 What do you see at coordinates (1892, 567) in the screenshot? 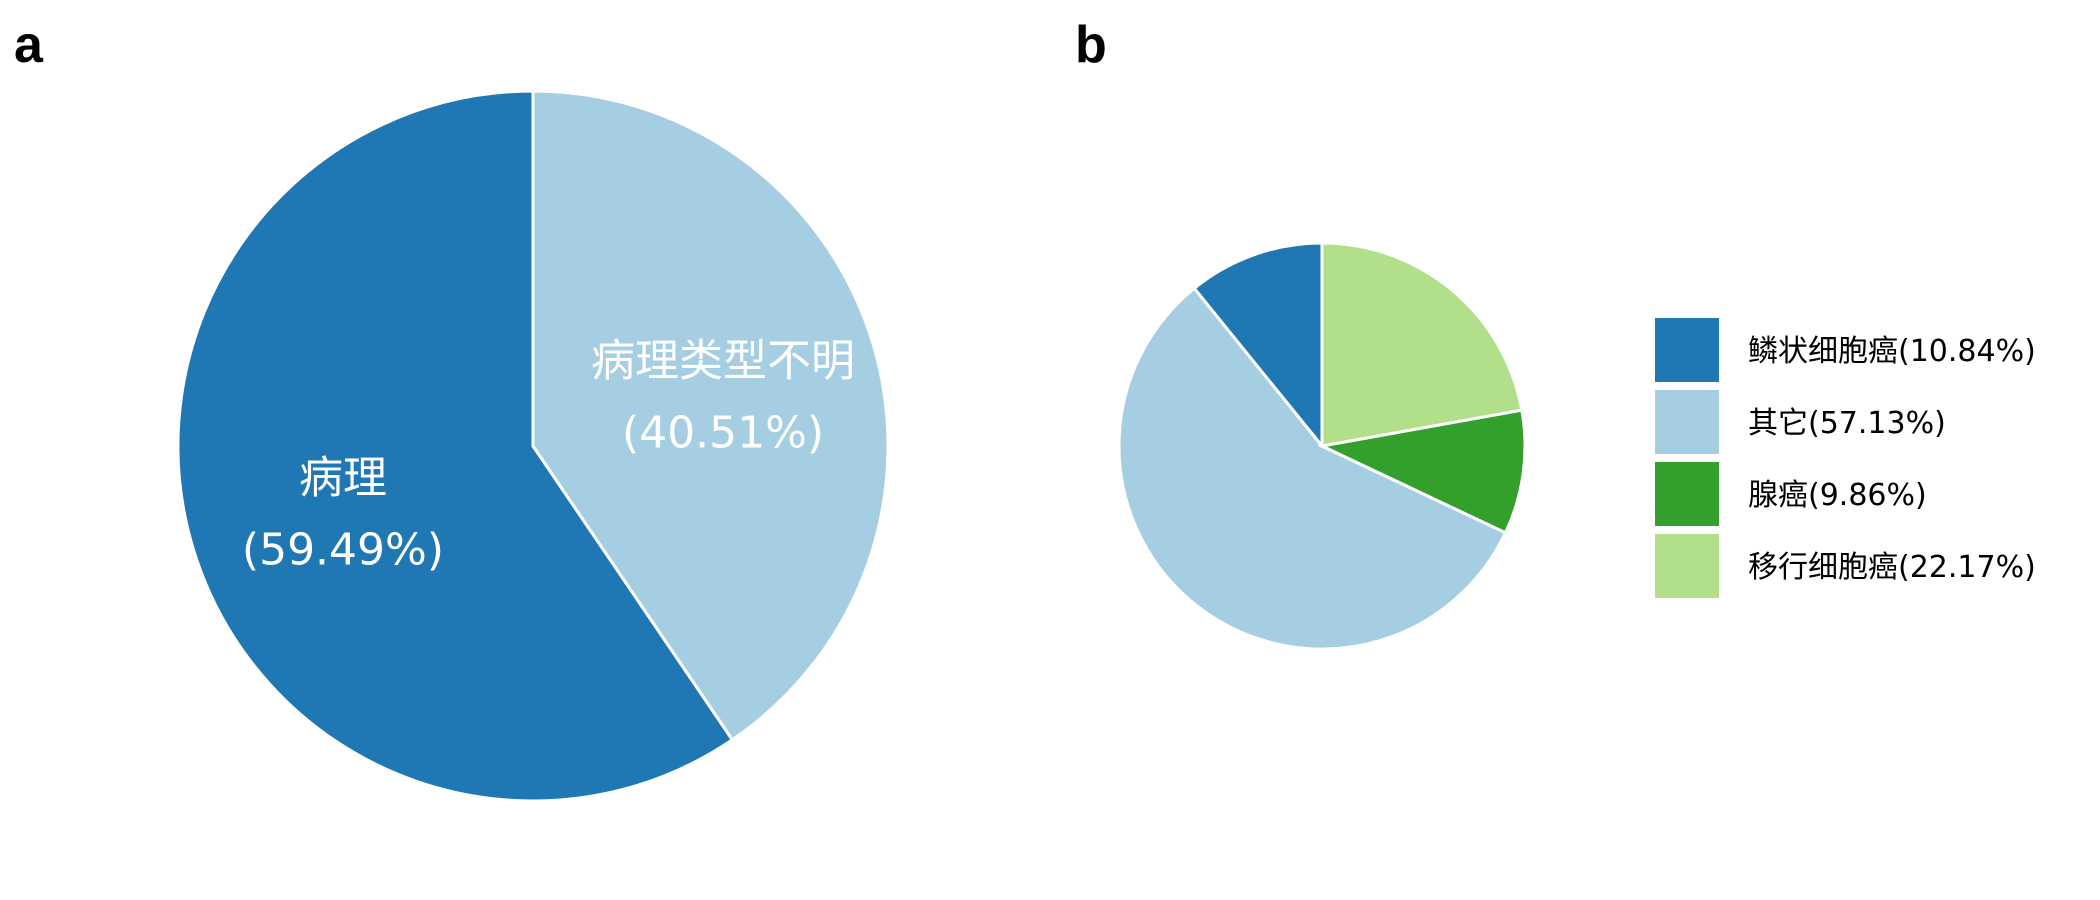
I see `legend-label-3: 移行细胞癌(22.17%)` at bounding box center [1892, 567].